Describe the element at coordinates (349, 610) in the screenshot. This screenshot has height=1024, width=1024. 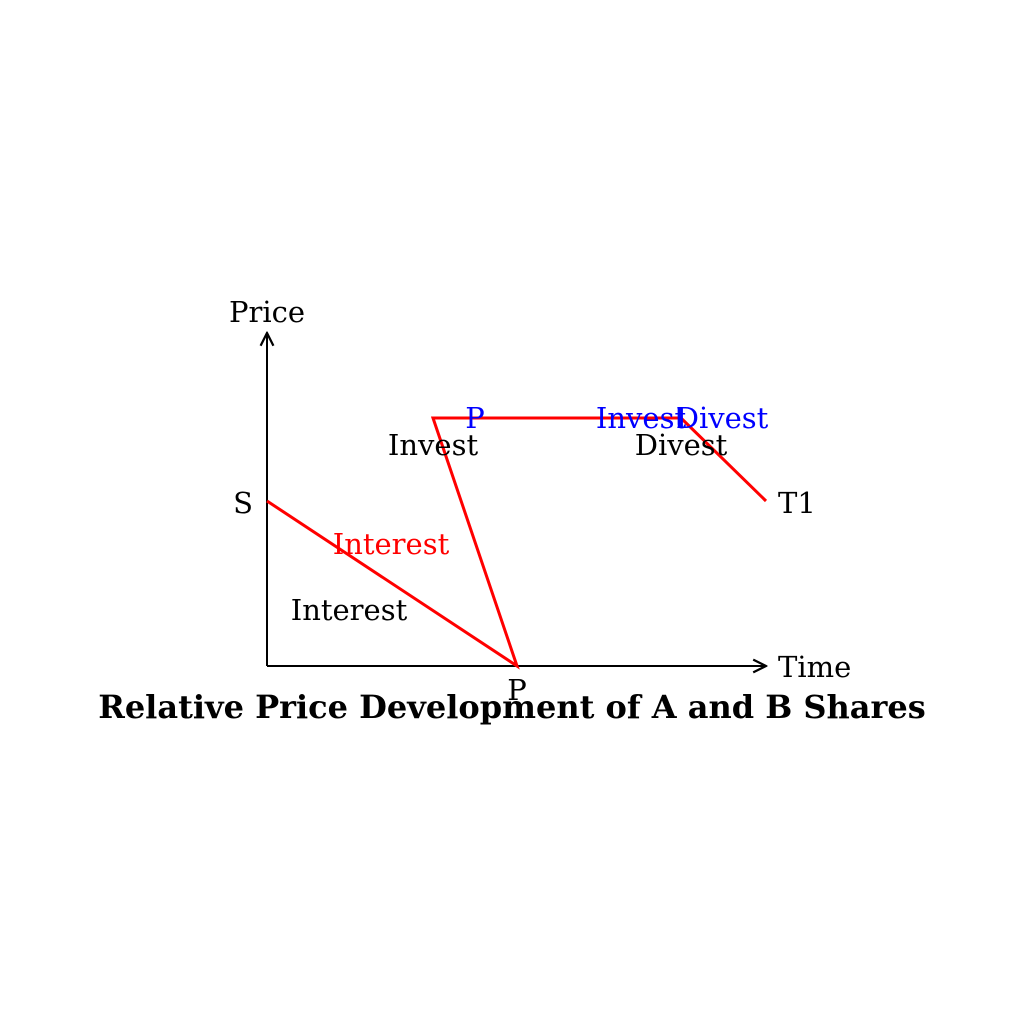
I see `interest-label: Interest` at that location.